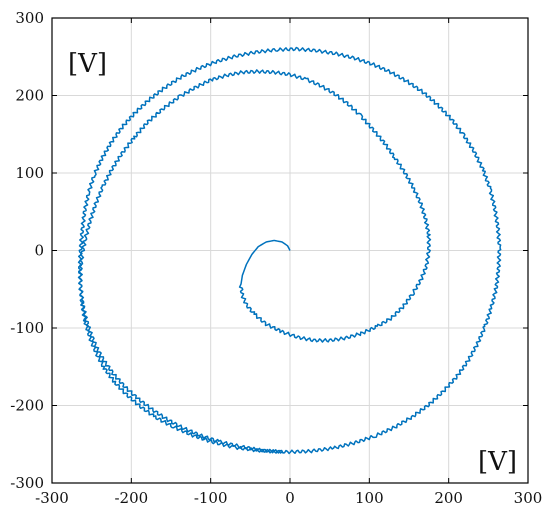 The width and height of the screenshot is (550, 517). What do you see at coordinates (369, 498) in the screenshot?
I see `x-tick-label: 100` at bounding box center [369, 498].